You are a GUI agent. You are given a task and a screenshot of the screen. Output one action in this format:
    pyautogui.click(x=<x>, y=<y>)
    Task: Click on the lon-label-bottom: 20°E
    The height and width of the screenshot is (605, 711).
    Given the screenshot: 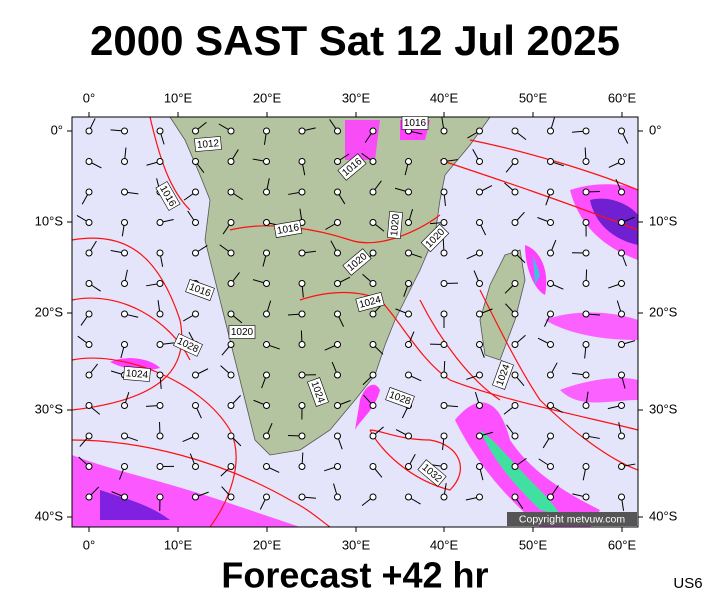 What is the action you would take?
    pyautogui.click(x=267, y=544)
    